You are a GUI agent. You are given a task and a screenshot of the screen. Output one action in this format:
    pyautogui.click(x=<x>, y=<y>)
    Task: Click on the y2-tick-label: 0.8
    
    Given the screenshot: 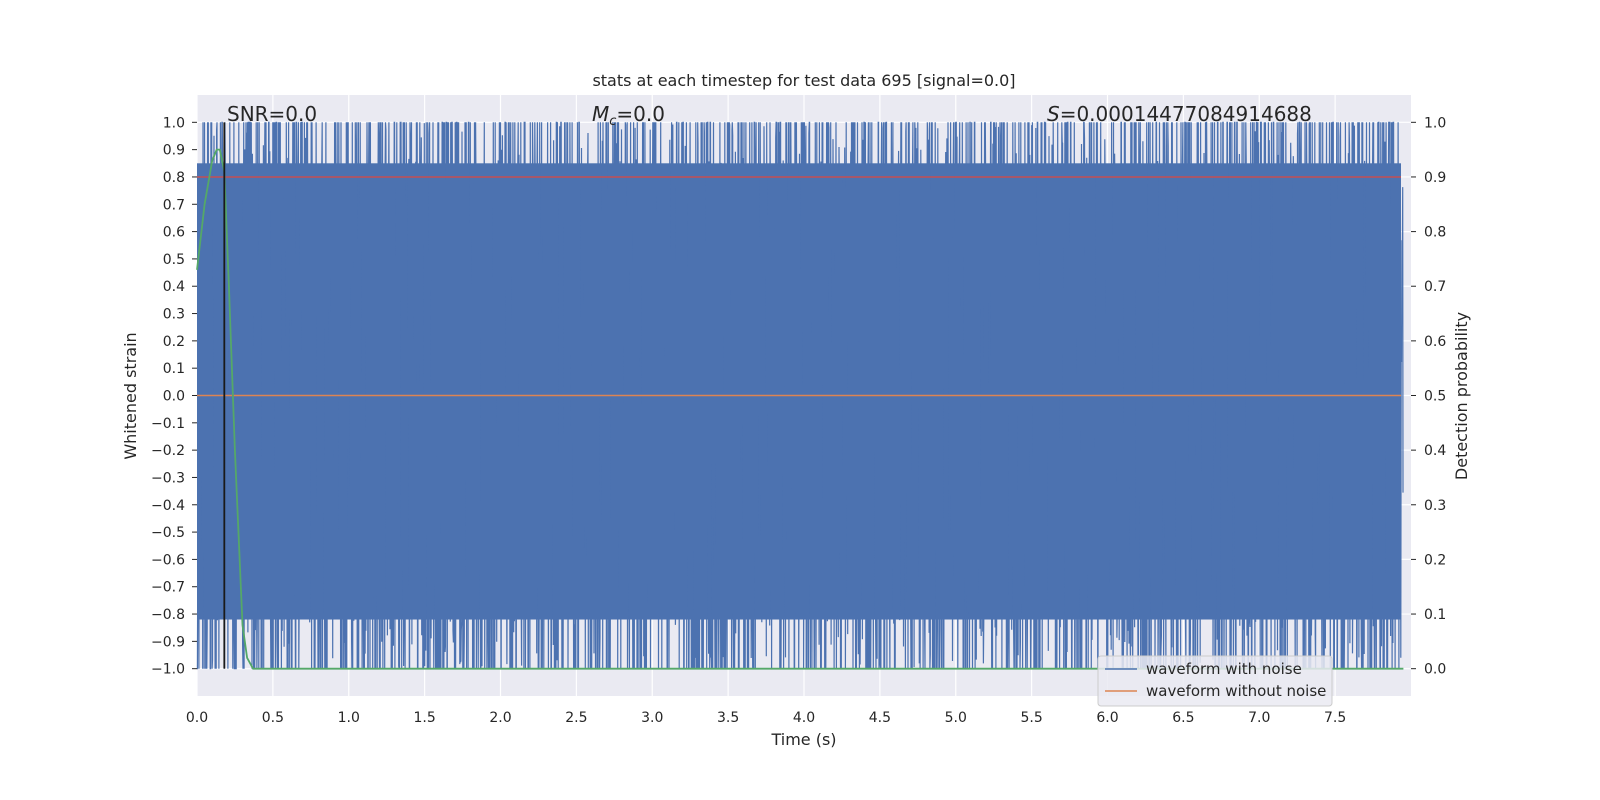 What is the action you would take?
    pyautogui.click(x=1435, y=233)
    